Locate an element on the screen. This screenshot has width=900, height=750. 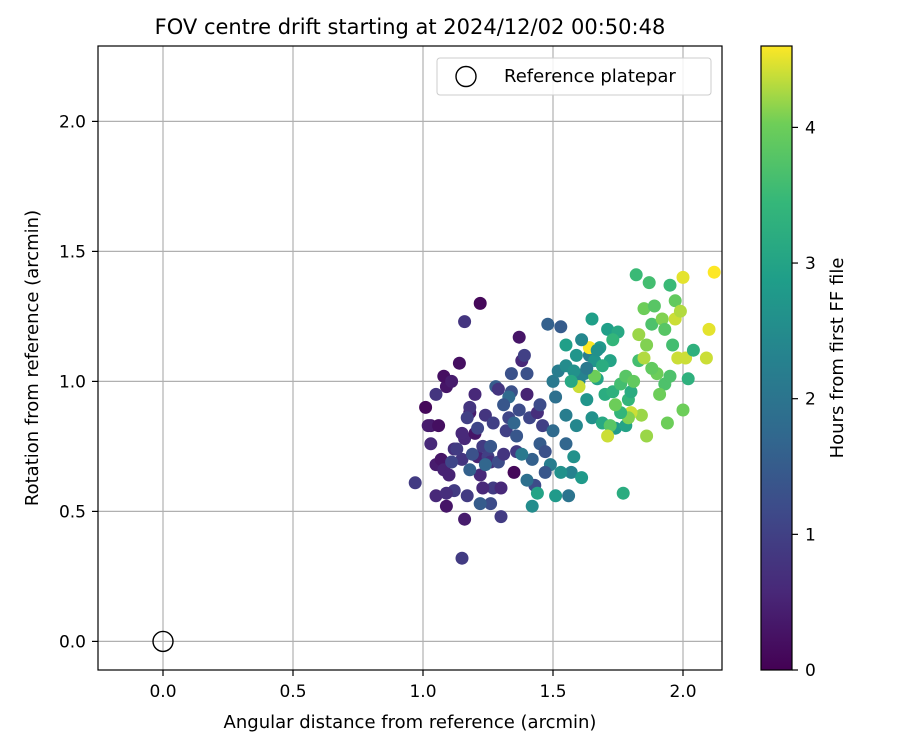
x-tick-label: 0.5 is located at coordinates (292, 692).